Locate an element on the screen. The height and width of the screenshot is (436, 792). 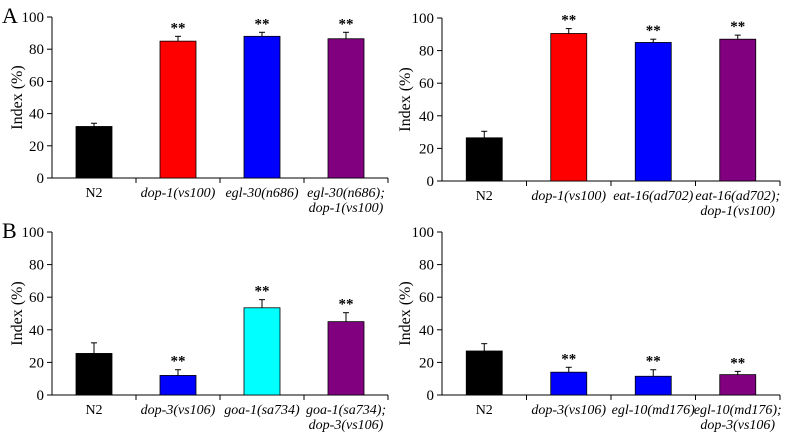
panel-label-a: A is located at coordinates (10, 15).